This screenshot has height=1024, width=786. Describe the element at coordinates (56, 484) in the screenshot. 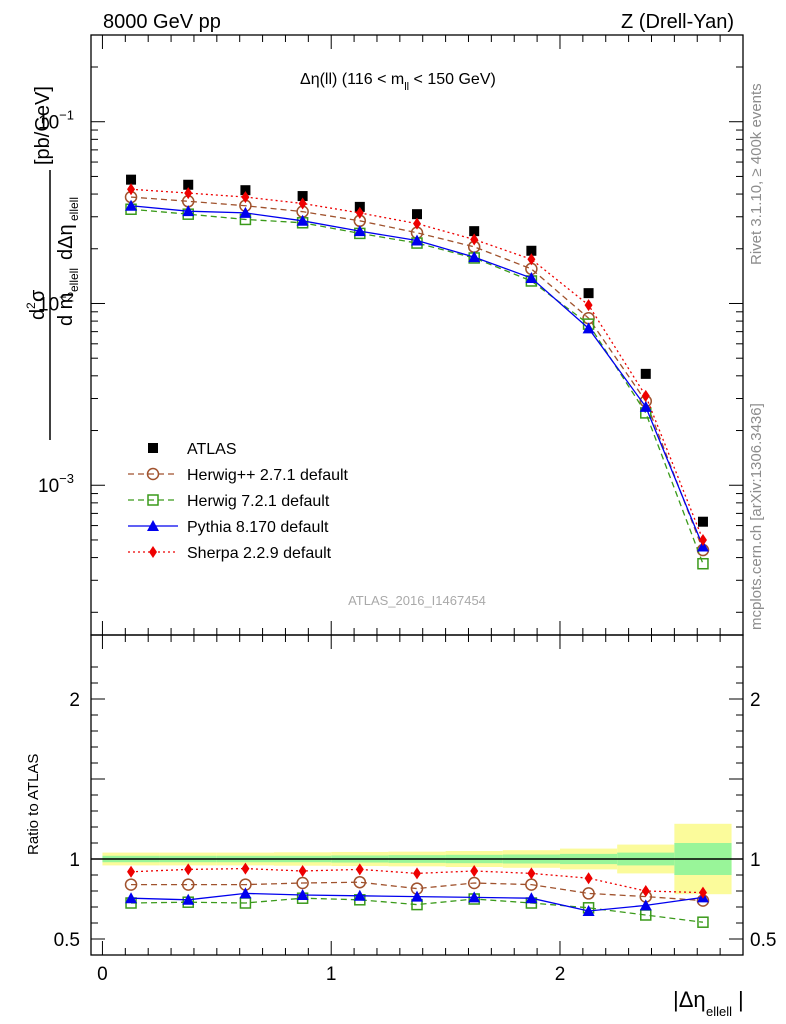

I see `main-ytick-label: 10⁻³` at that location.